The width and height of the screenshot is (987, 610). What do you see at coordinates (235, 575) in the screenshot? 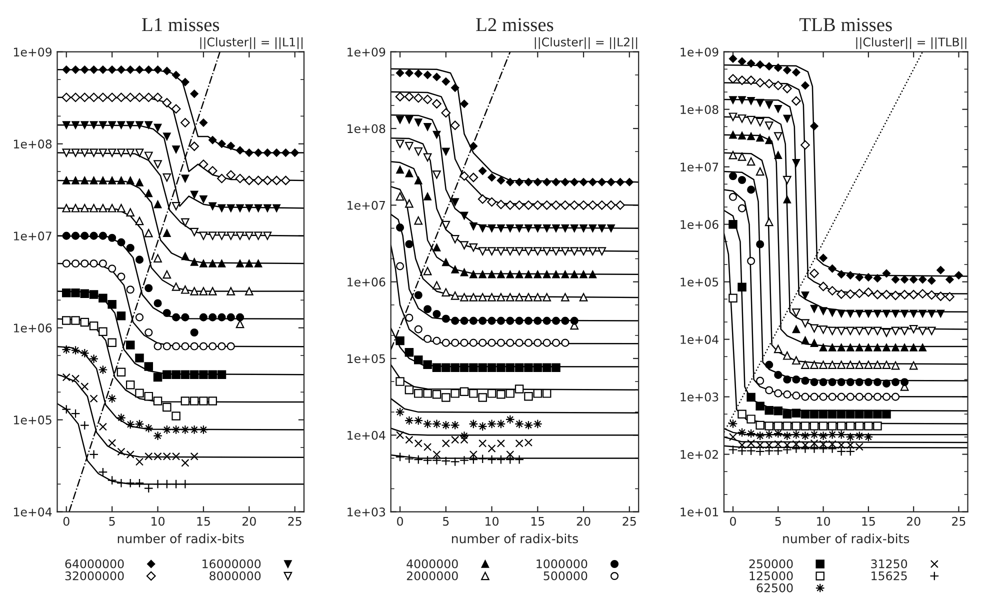
I see `legend-label: 8000000` at bounding box center [235, 575].